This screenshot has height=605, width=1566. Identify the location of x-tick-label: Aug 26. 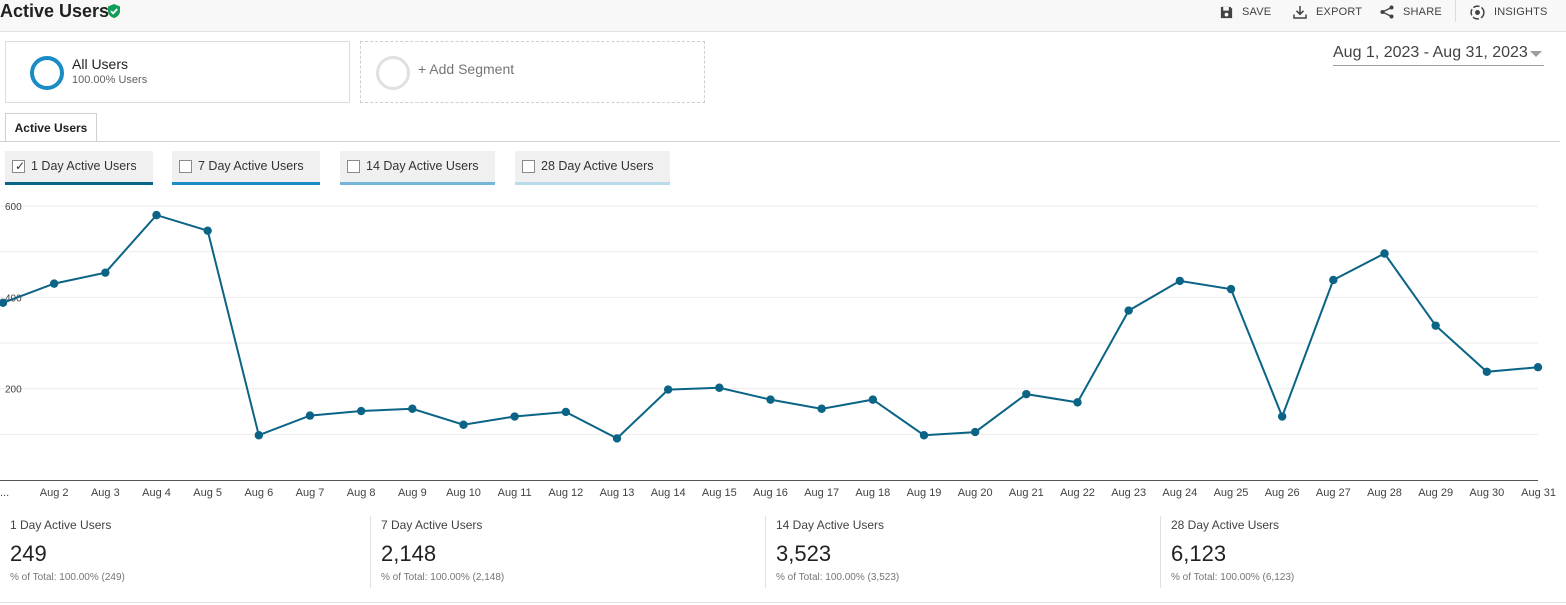
(1282, 493).